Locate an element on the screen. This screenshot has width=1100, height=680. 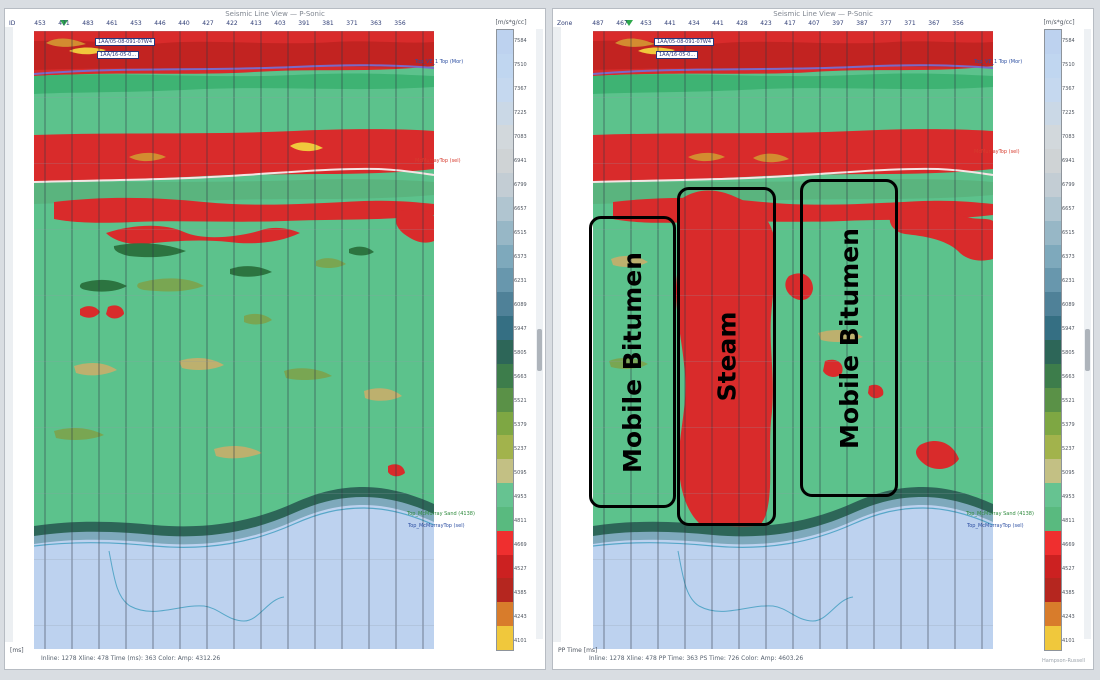
colorbar-unit: [m/s*g/cc] is located at coordinates (511, 22).